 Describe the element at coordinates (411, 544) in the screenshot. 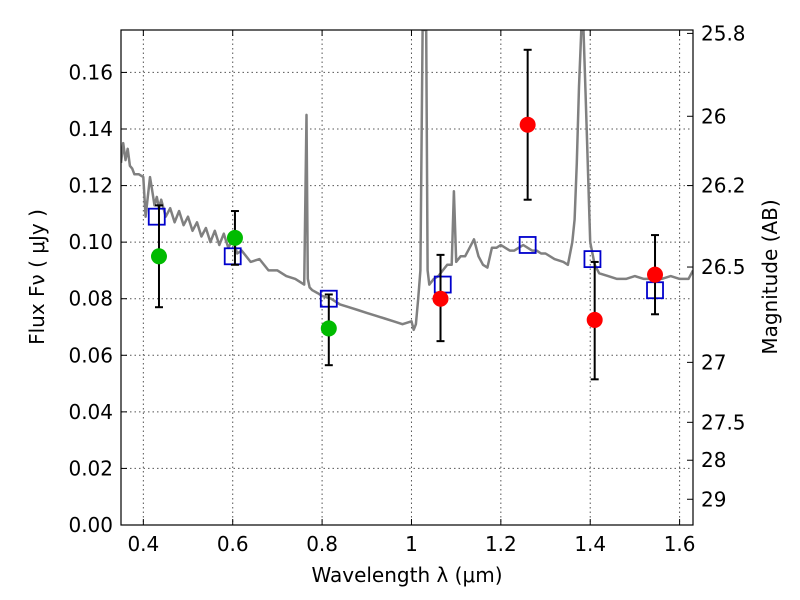

I see `x-tick-label: 1` at that location.